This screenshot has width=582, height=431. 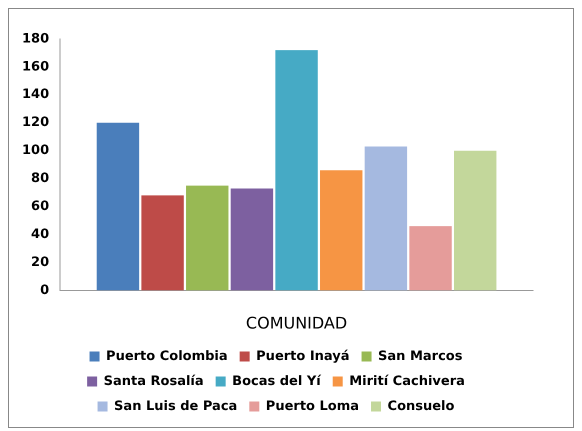 I want to click on legend-label: Santa Rosalía, so click(x=154, y=381).